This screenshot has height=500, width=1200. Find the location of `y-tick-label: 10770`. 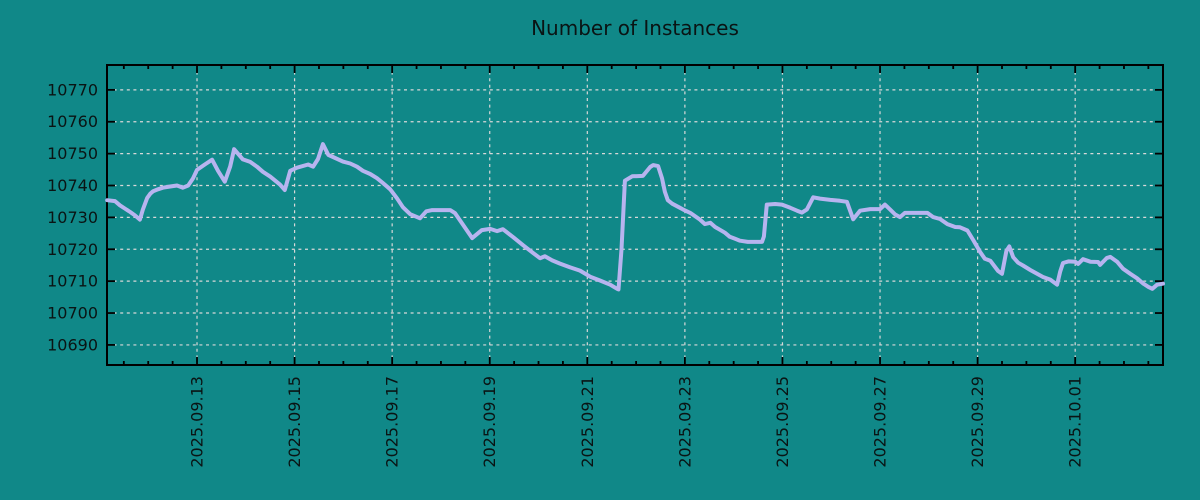

y-tick-label: 10770 is located at coordinates (72, 89).